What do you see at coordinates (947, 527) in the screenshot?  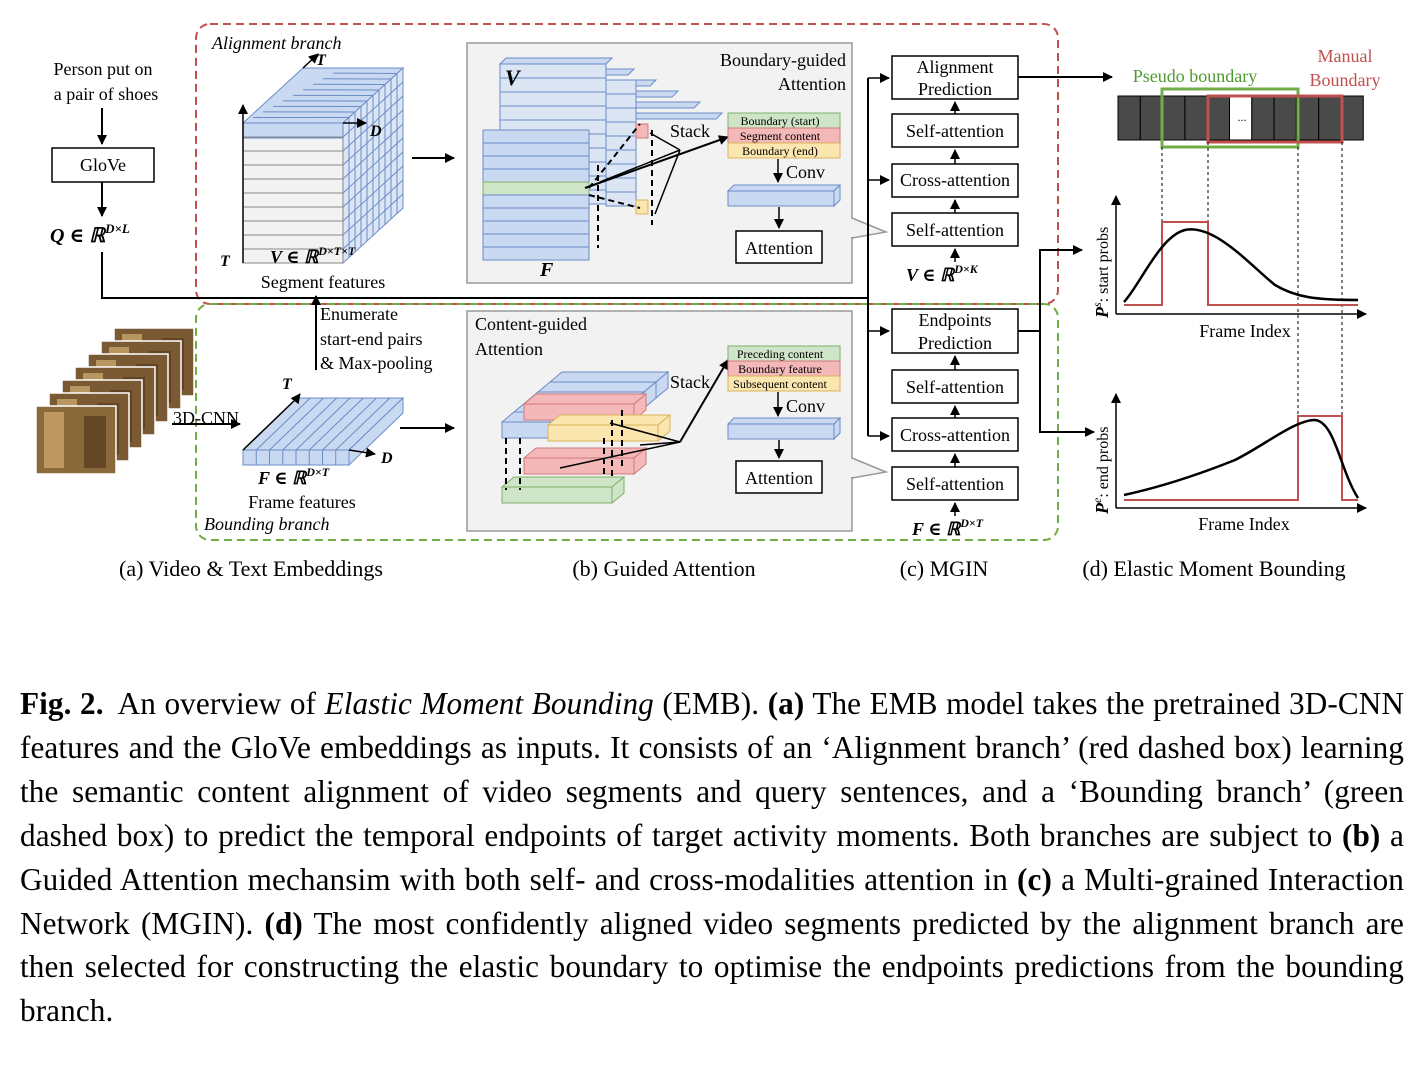 I see `mgin-f-formula: F ∈ ℝD×T` at bounding box center [947, 527].